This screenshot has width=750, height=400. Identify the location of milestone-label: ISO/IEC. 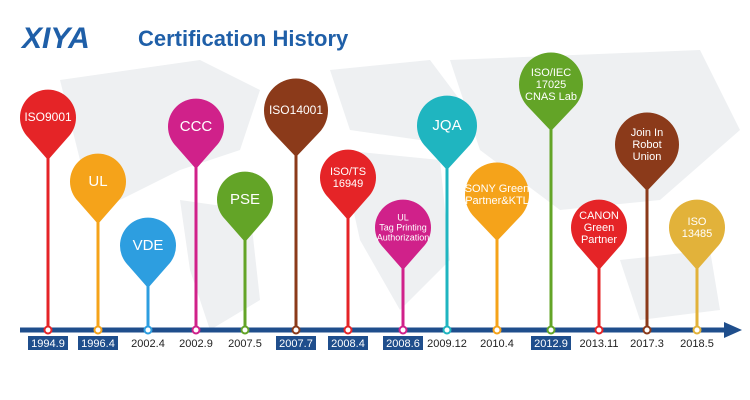
(551, 73).